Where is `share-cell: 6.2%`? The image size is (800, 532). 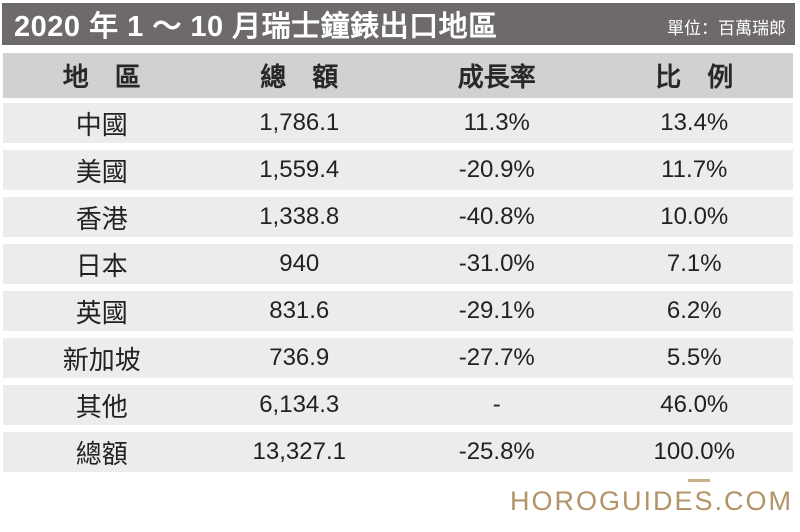 share-cell: 6.2% is located at coordinates (694, 310).